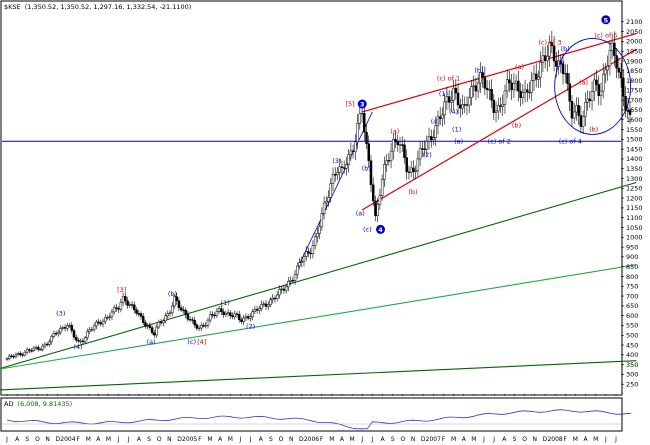 This screenshot has height=445, width=650. What do you see at coordinates (349, 104) in the screenshot?
I see `wave-label: [5]` at bounding box center [349, 104].